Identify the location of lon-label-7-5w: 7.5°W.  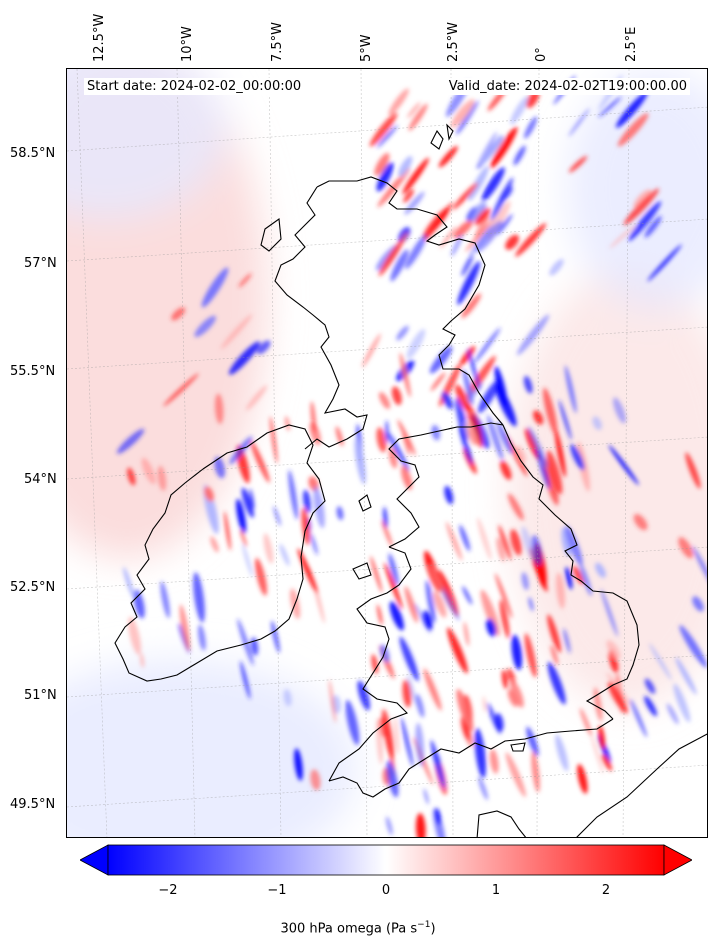
(277, 41).